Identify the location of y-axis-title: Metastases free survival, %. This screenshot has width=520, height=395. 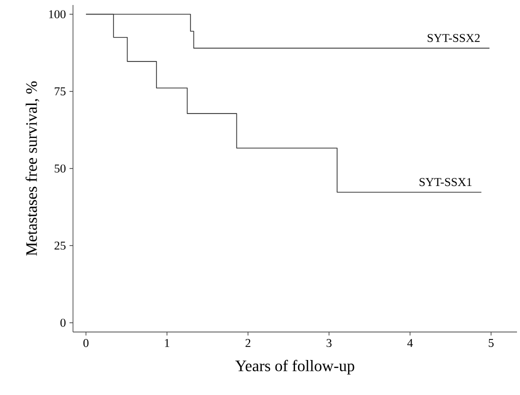
(33, 168).